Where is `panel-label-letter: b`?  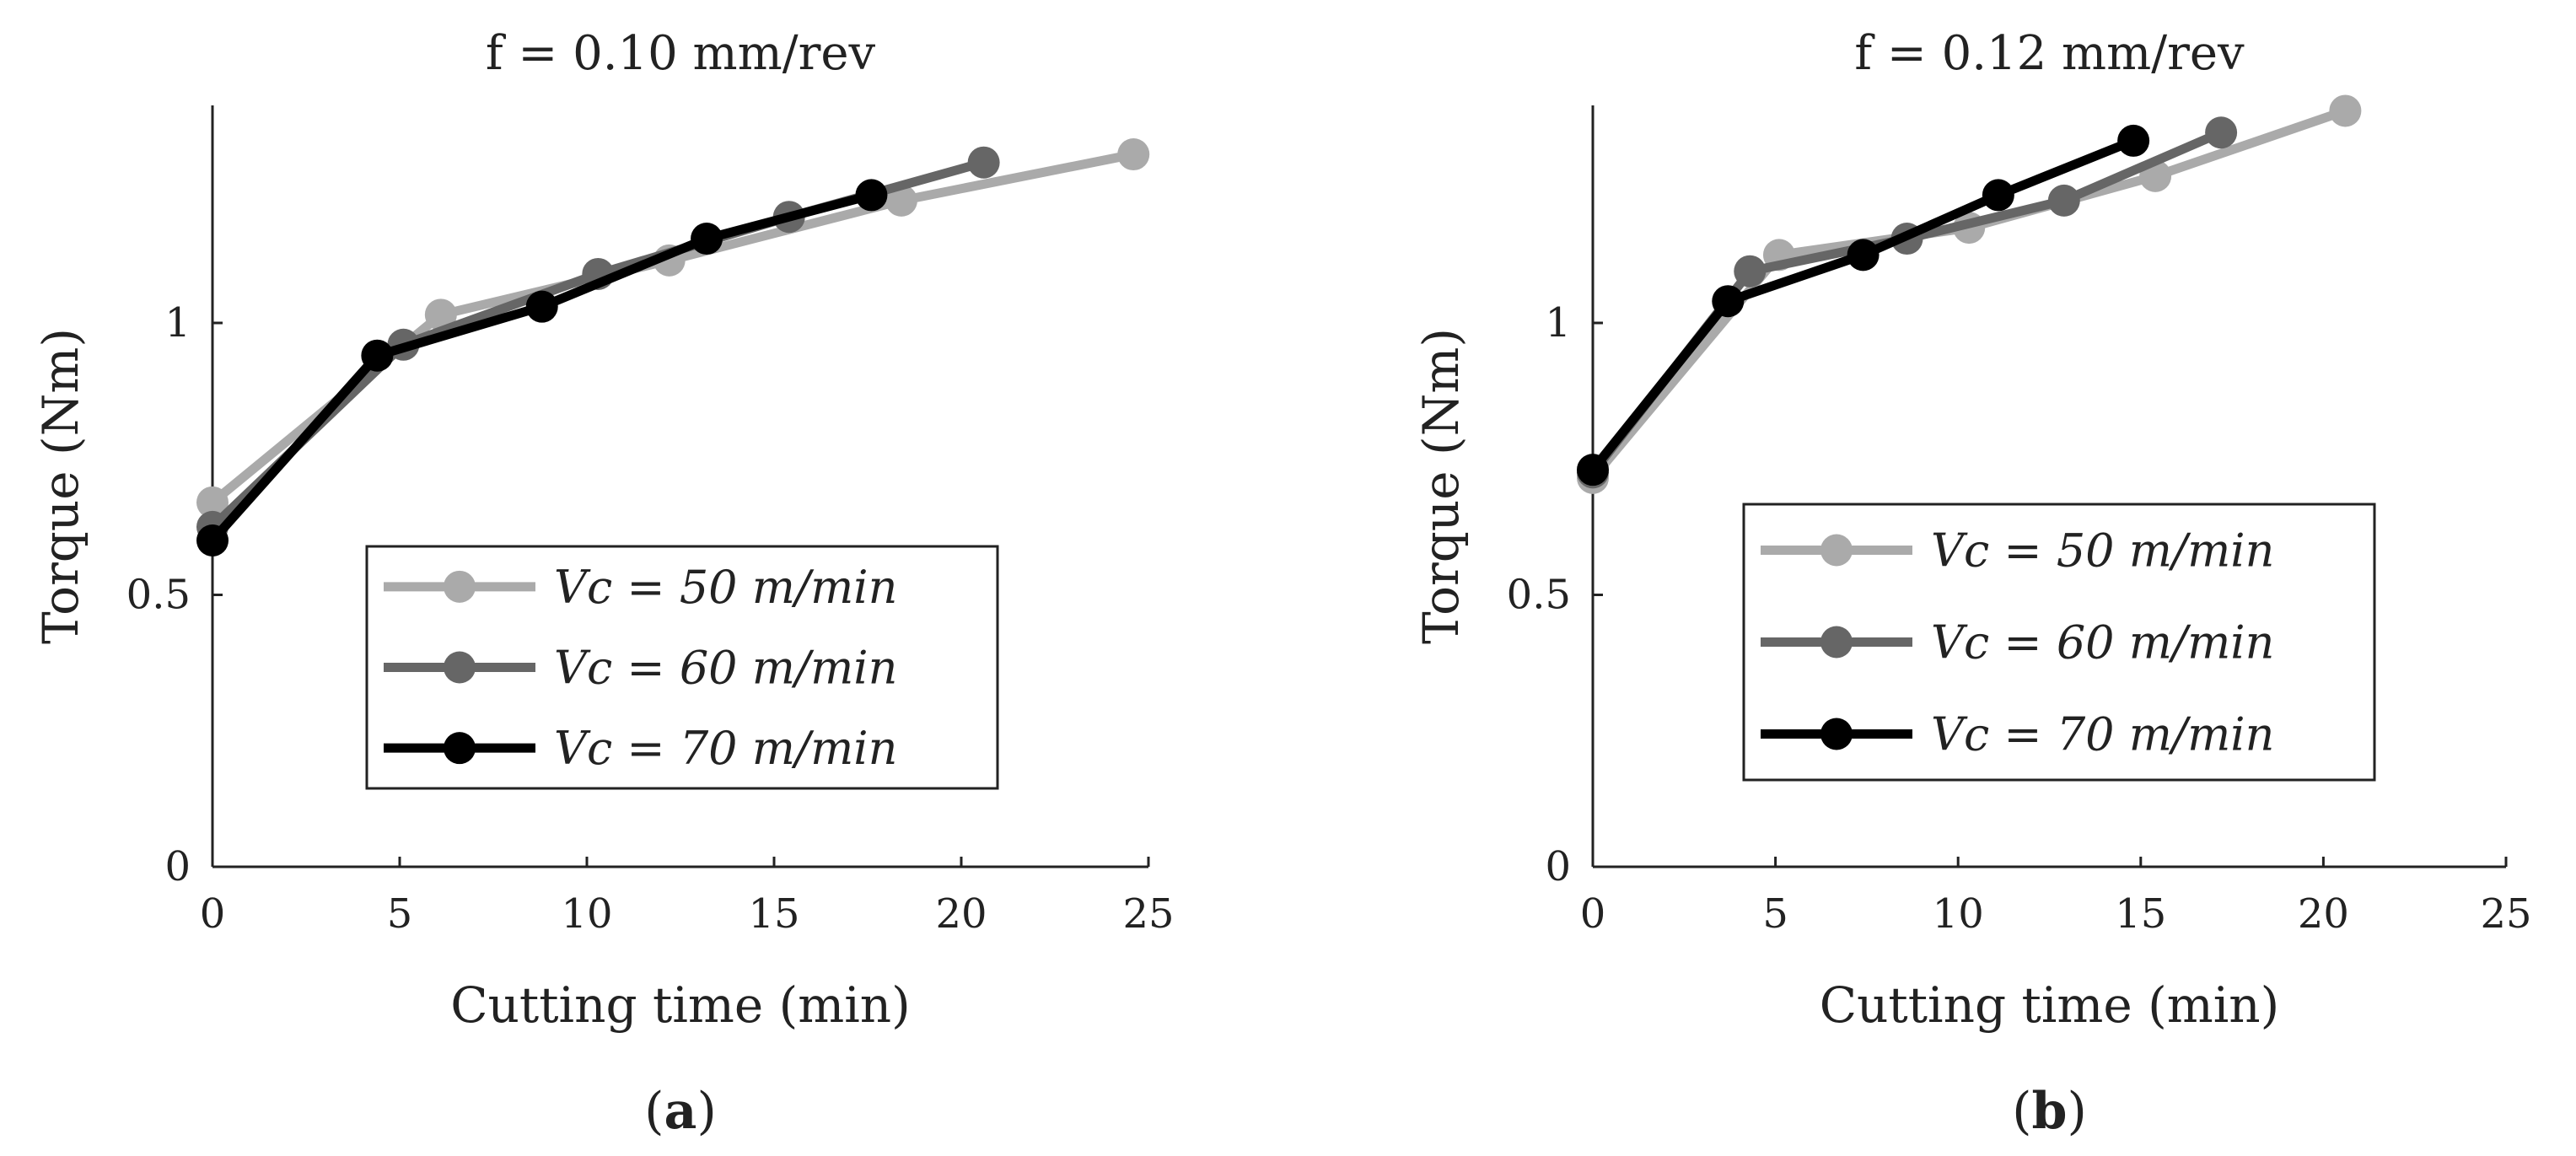
panel-label-letter: b is located at coordinates (2050, 1111).